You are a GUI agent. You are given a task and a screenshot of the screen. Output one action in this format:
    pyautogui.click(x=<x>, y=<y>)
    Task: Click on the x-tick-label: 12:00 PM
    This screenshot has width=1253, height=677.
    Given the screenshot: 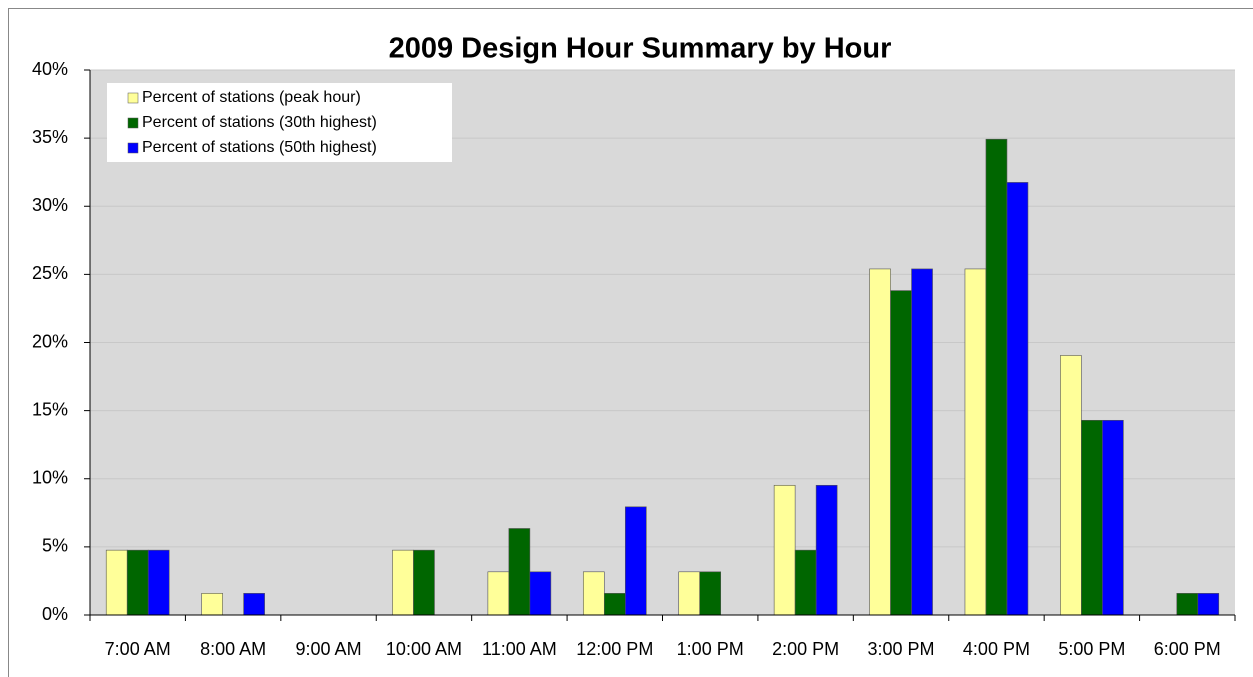 What is the action you would take?
    pyautogui.click(x=614, y=649)
    